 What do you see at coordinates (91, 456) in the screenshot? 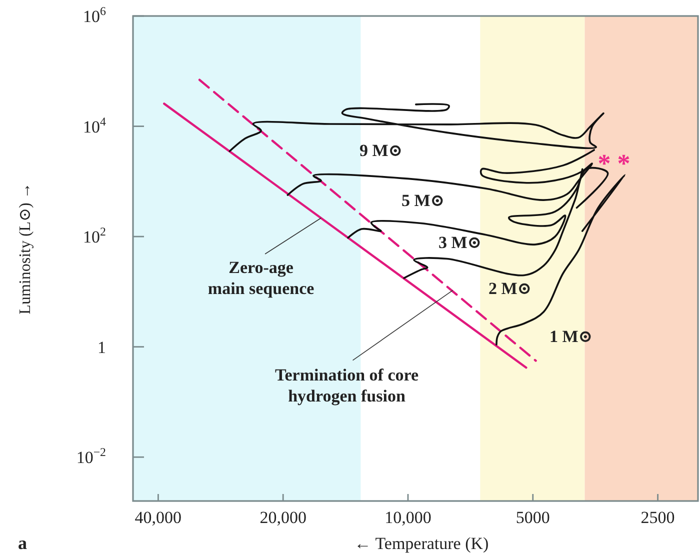
I see `y-tick-label: 10$^{−2}$` at bounding box center [91, 456].